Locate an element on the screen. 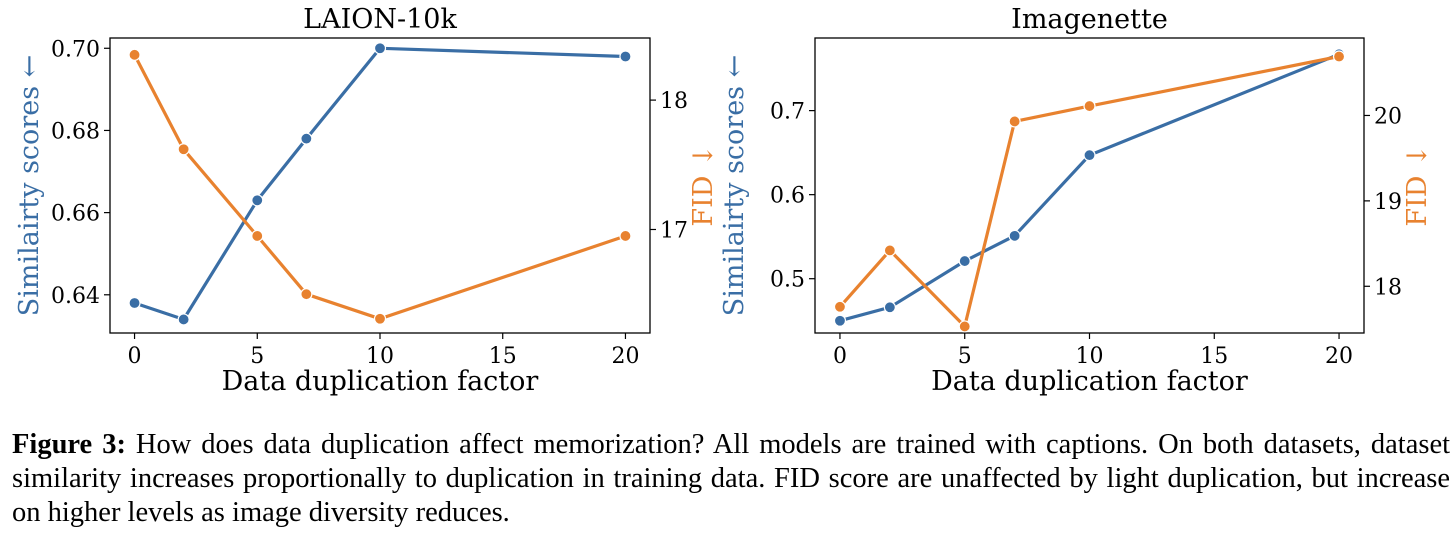 This screenshot has height=547, width=1456. chart-title: Imagenette is located at coordinates (1089, 19).